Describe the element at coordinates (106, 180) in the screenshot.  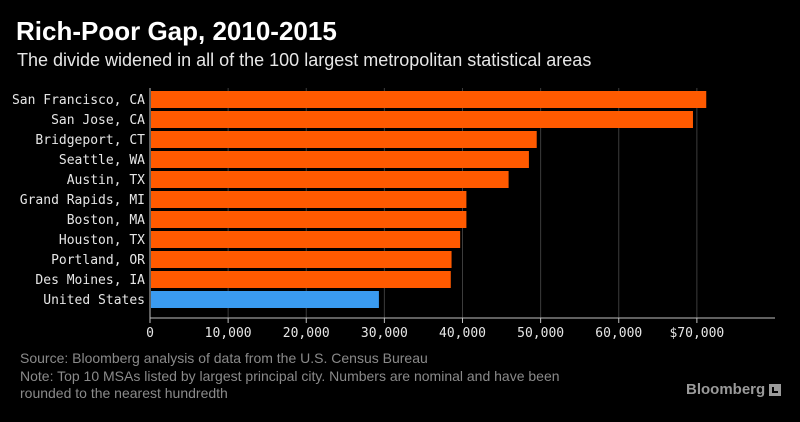
I see `category-label: Austin, TX` at that location.